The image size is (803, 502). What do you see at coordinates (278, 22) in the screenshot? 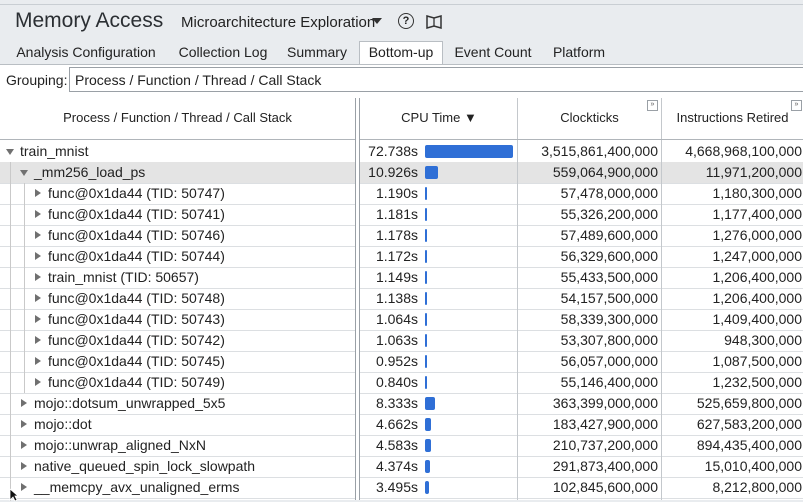
I see `analysis-type-dropdown: Microarchitecture Exploration` at bounding box center [278, 22].